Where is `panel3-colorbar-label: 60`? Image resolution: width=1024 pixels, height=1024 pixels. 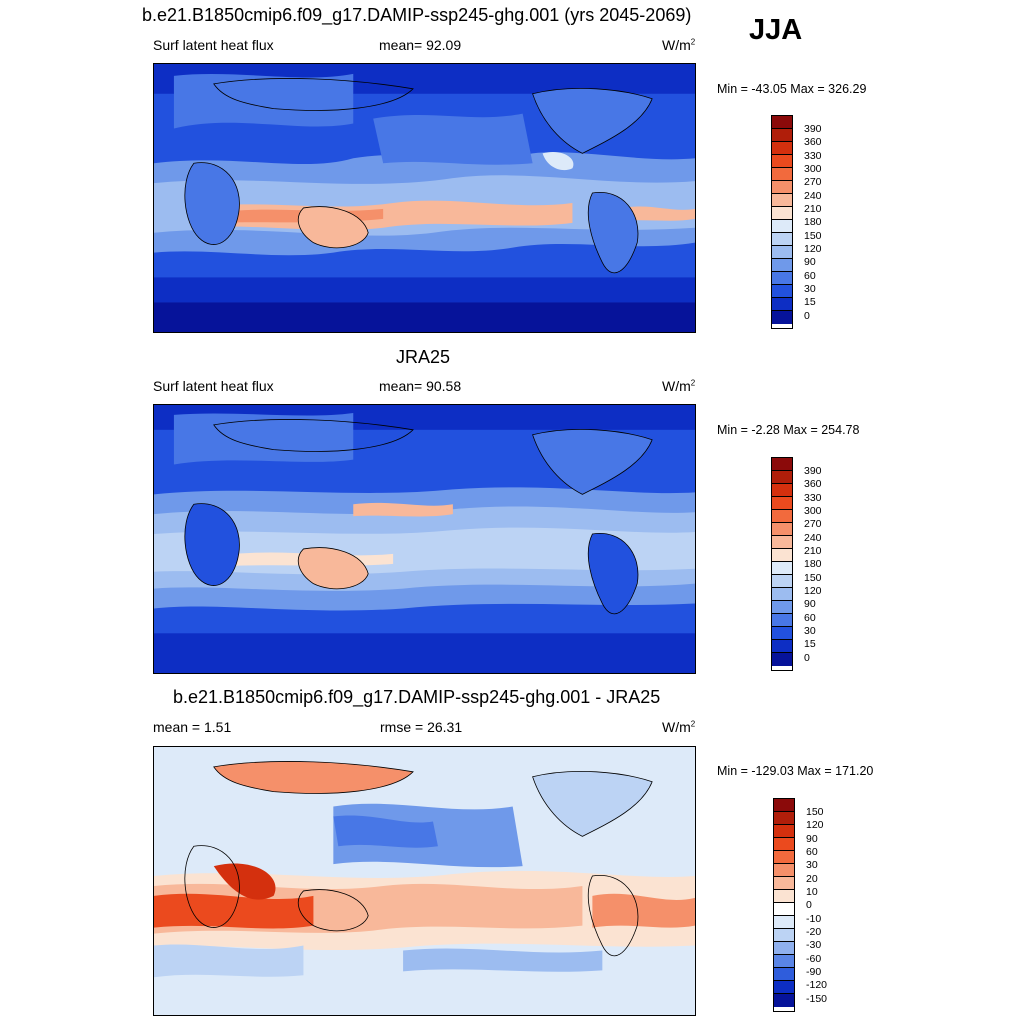 panel3-colorbar-label: 60 is located at coordinates (812, 852).